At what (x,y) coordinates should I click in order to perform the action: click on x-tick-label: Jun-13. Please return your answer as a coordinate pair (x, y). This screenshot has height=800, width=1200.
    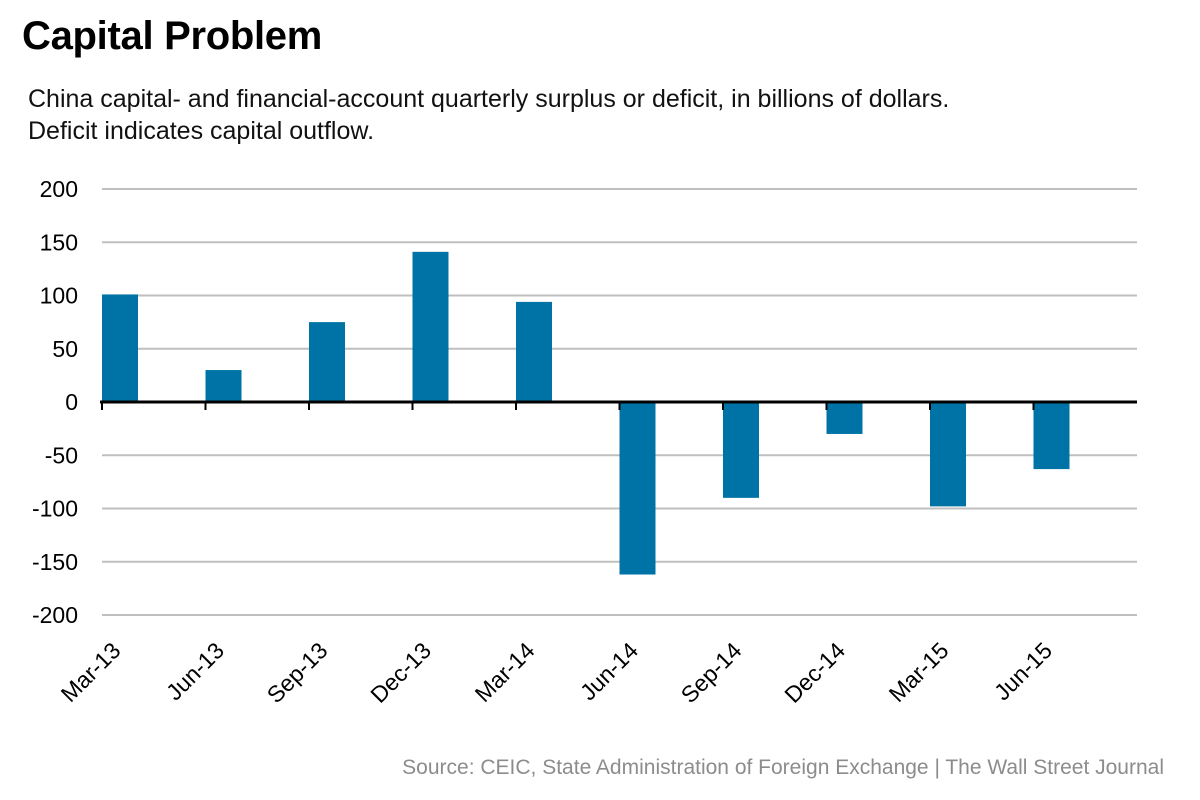
    Looking at the image, I should click on (195, 671).